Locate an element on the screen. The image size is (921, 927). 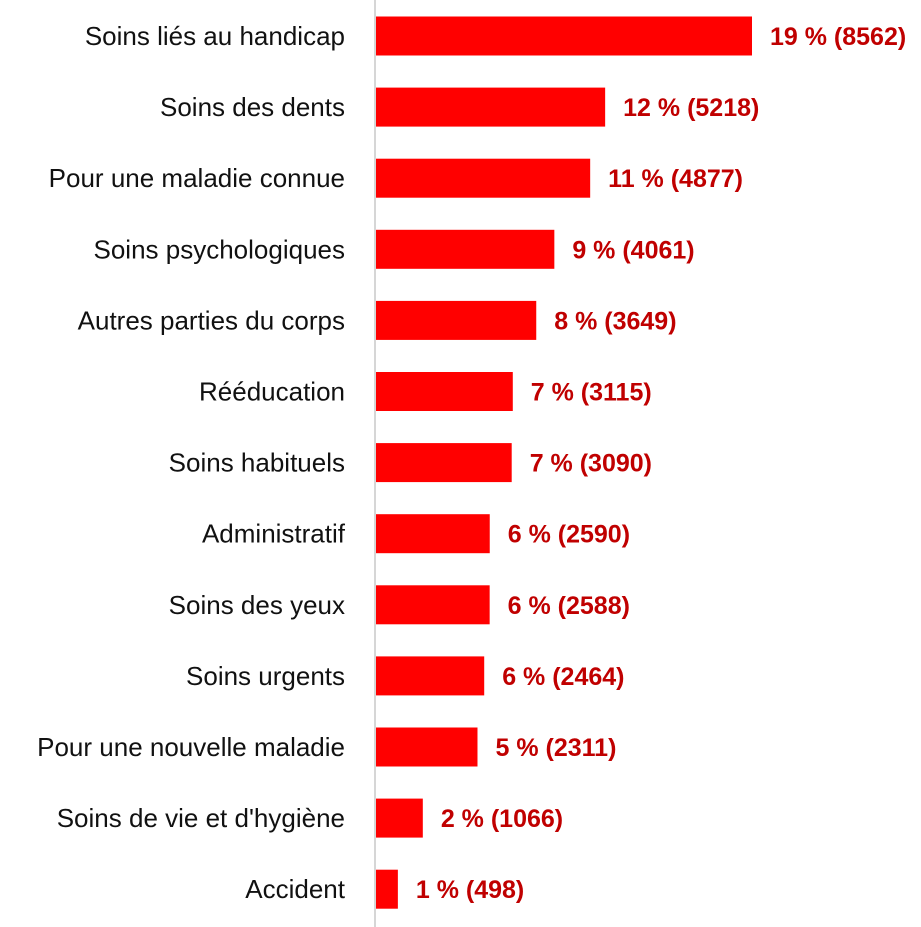
category-label: Administratif is located at coordinates (274, 534).